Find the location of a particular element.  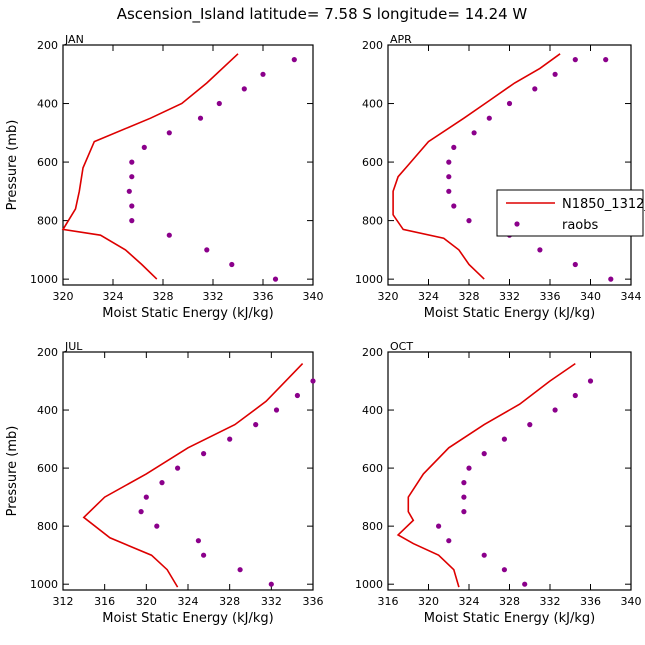

y-tick-label-jul: 400 is located at coordinates (47, 410).